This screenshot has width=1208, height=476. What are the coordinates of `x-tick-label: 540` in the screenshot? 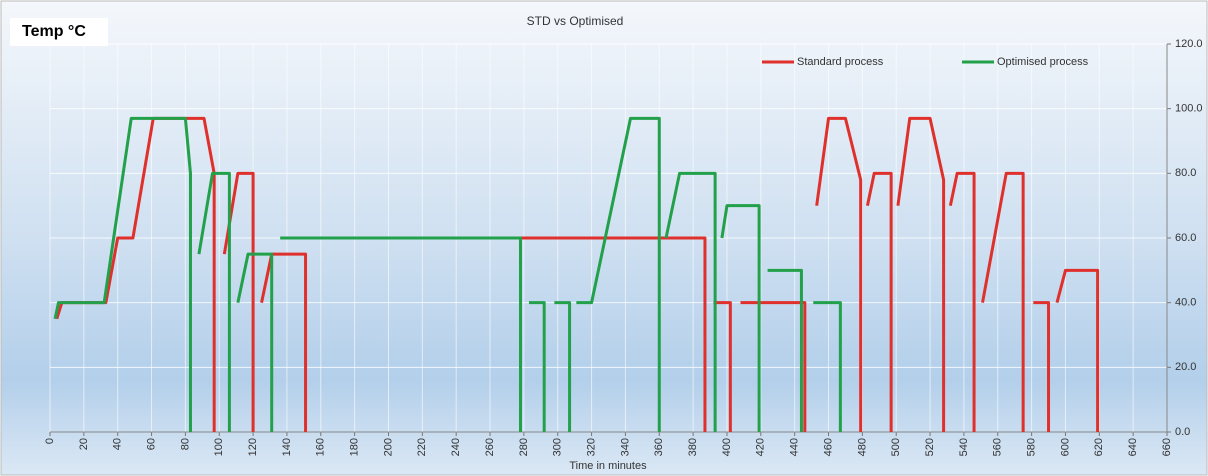 It's located at (964, 447).